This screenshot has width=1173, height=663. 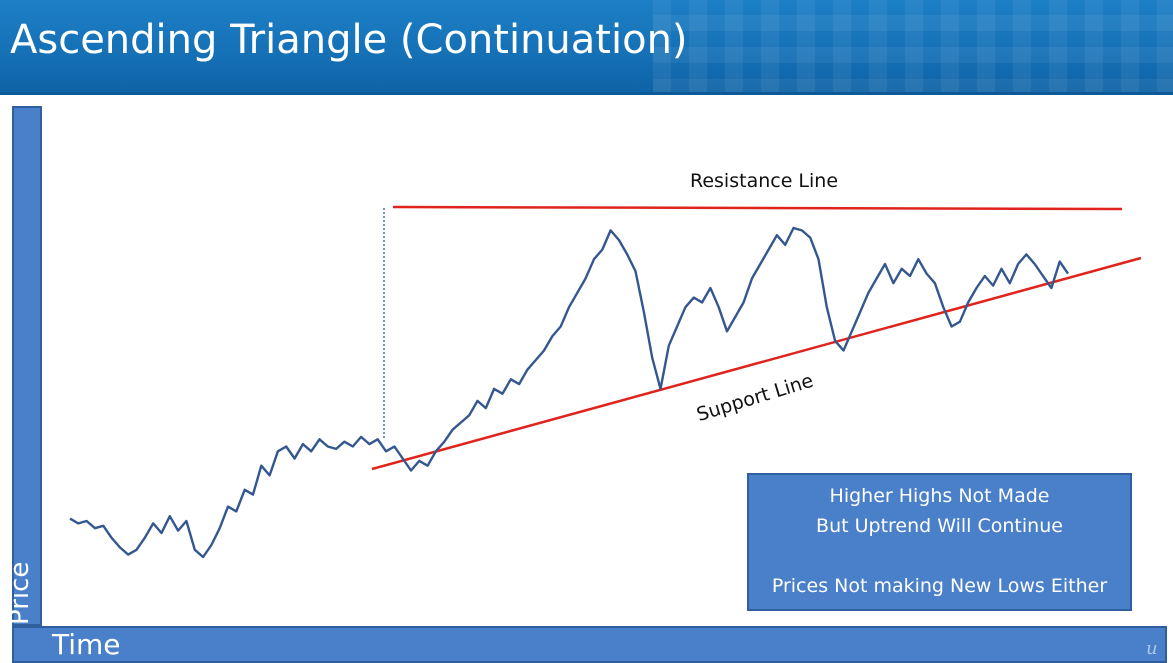 What do you see at coordinates (589, 644) in the screenshot?
I see `time-axis-bar` at bounding box center [589, 644].